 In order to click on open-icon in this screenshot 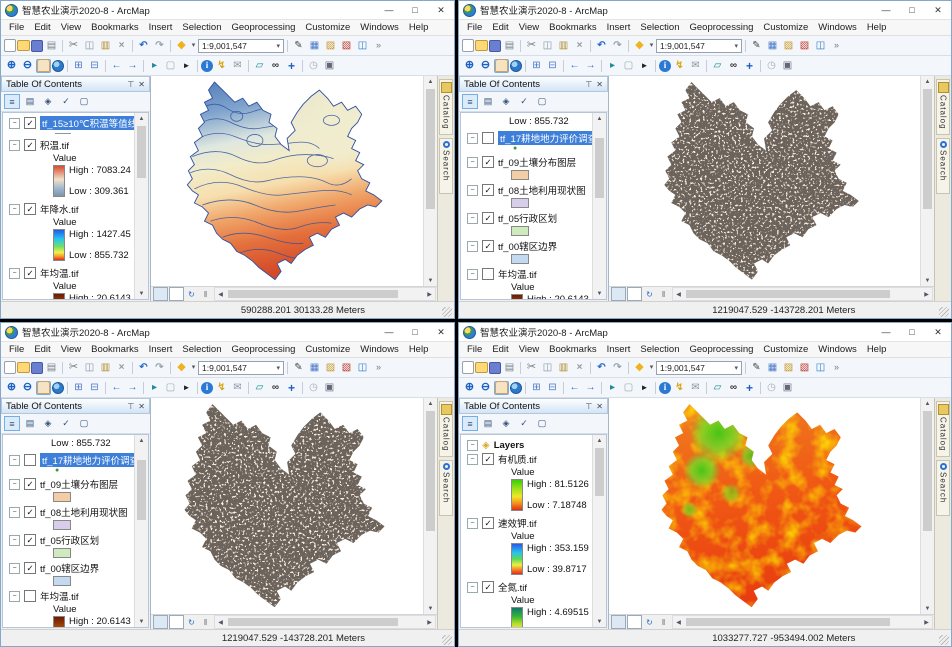, I will do `click(481, 45)`.